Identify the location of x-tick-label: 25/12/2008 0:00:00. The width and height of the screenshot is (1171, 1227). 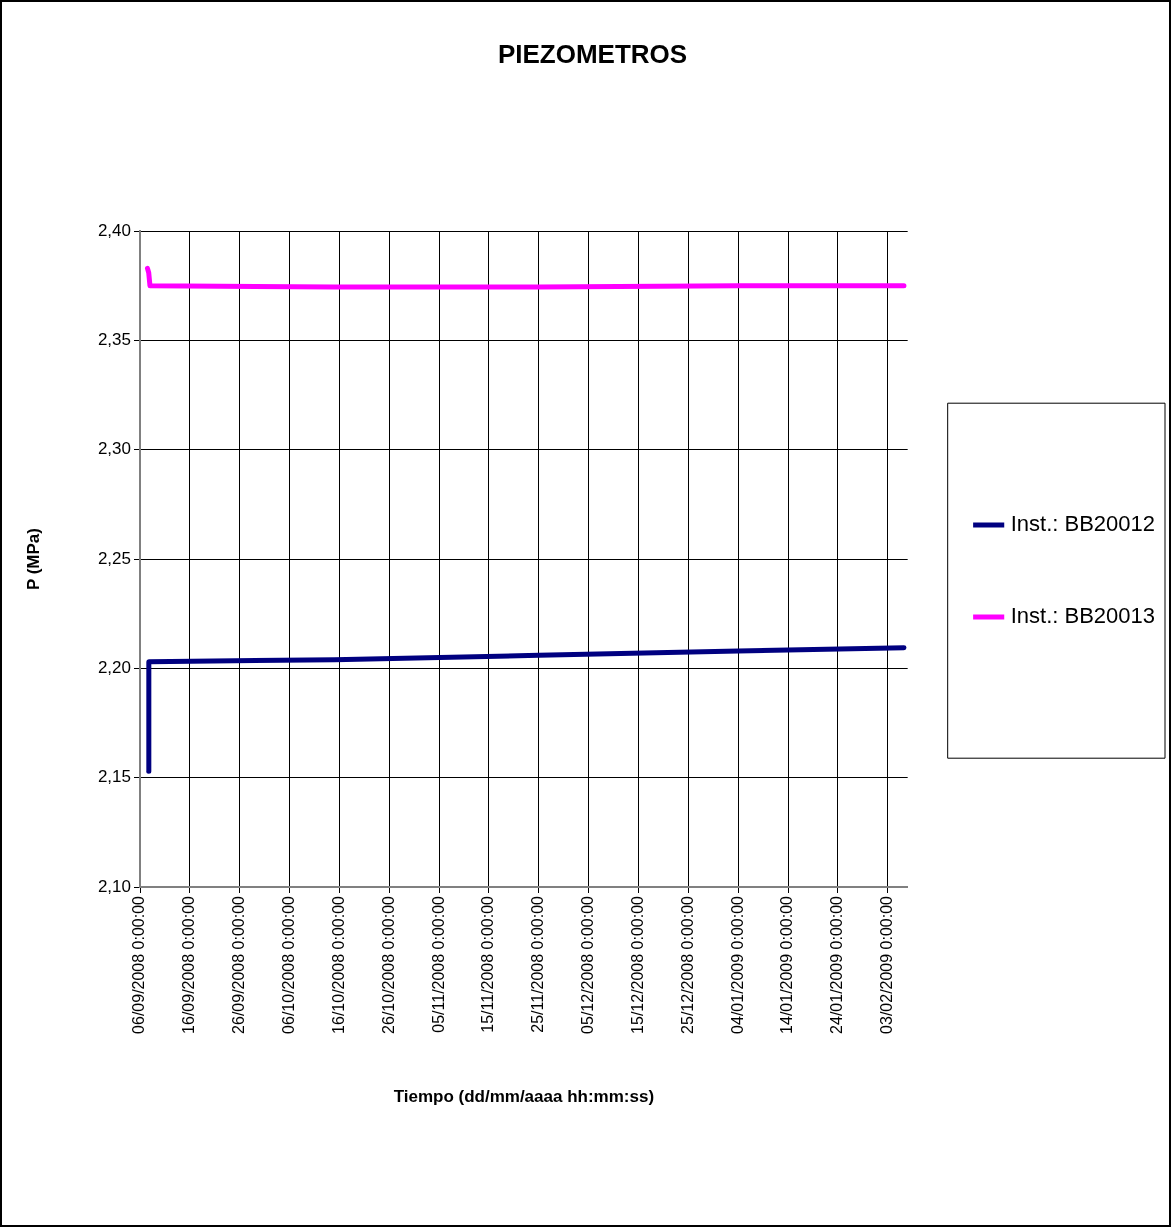
(687, 964).